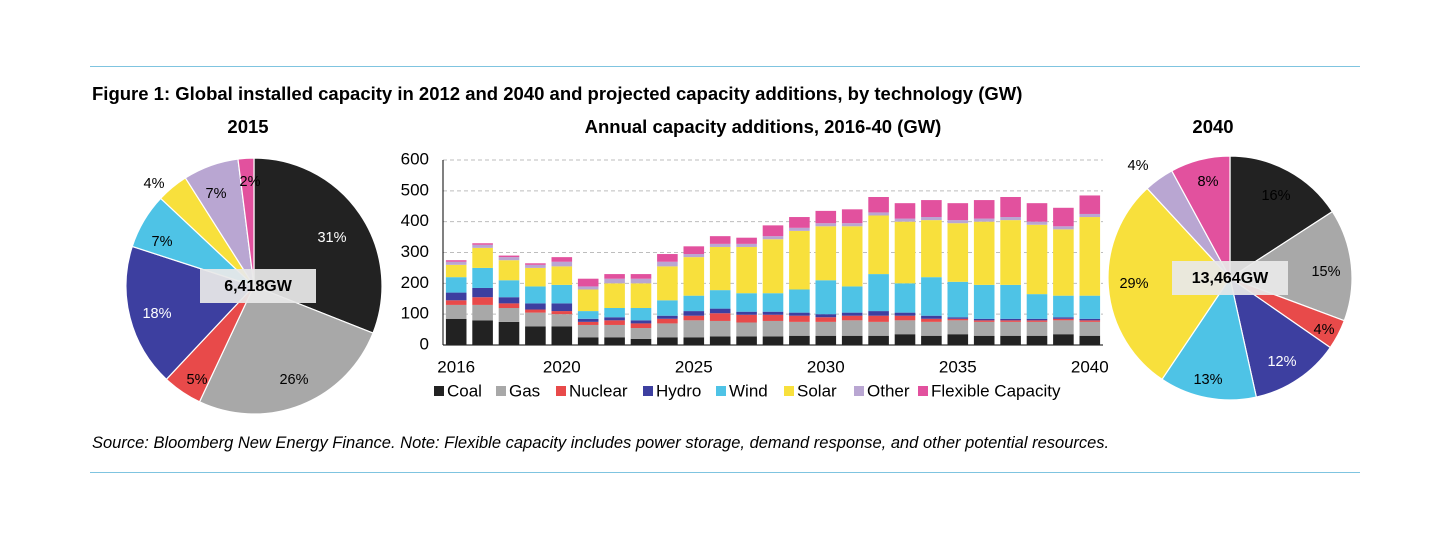 This screenshot has height=552, width=1440. I want to click on bar-2022-solar, so click(614, 295).